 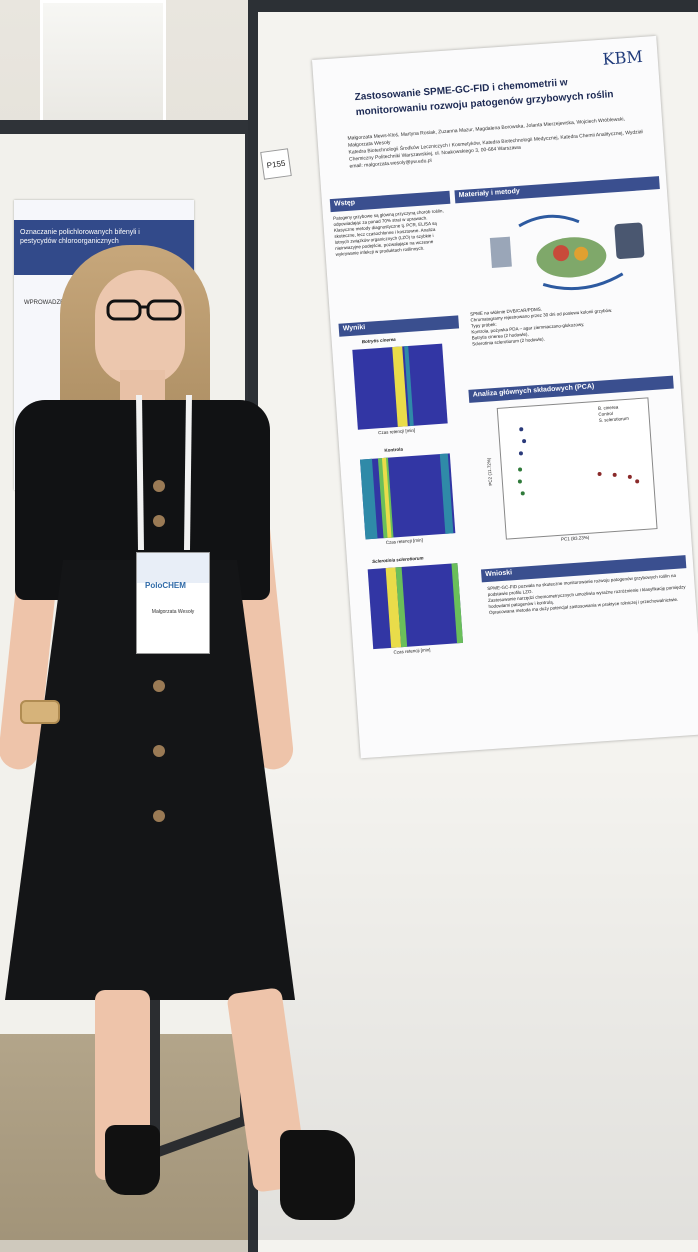 What do you see at coordinates (407, 496) in the screenshot?
I see `heatmap-kontrola` at bounding box center [407, 496].